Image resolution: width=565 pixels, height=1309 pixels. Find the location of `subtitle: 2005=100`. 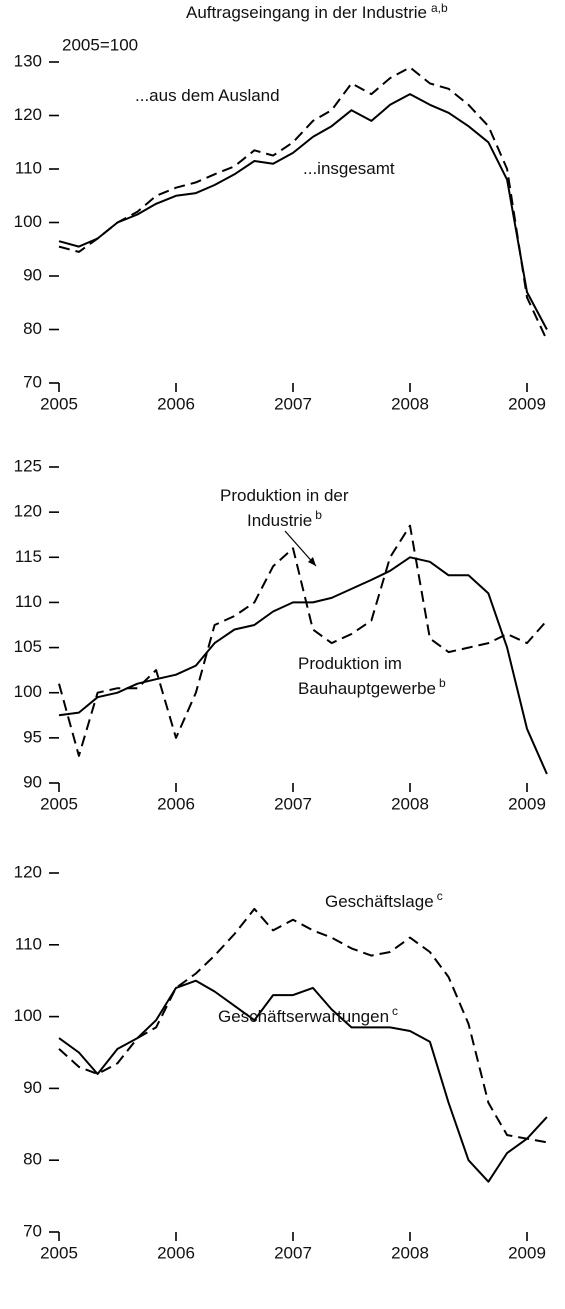

subtitle: 2005=100 is located at coordinates (100, 44).